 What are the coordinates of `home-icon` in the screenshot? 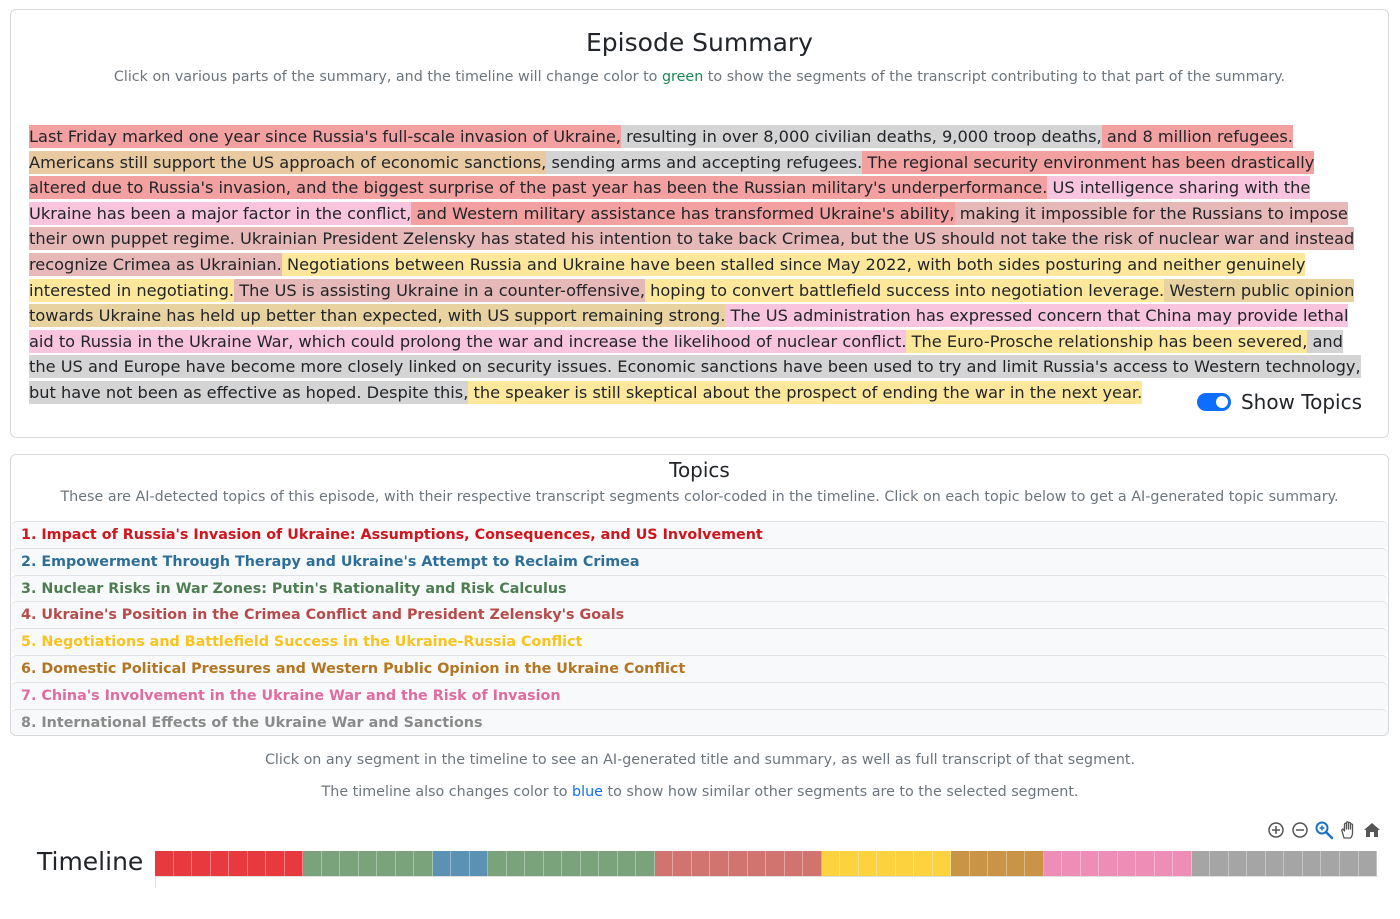 It's located at (1372, 830).